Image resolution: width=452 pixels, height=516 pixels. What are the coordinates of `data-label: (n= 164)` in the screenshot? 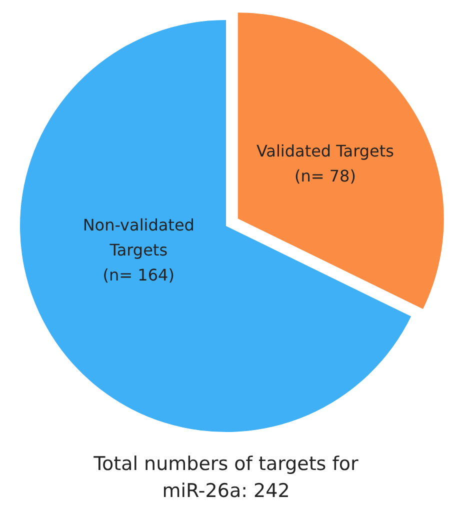 It's located at (138, 275).